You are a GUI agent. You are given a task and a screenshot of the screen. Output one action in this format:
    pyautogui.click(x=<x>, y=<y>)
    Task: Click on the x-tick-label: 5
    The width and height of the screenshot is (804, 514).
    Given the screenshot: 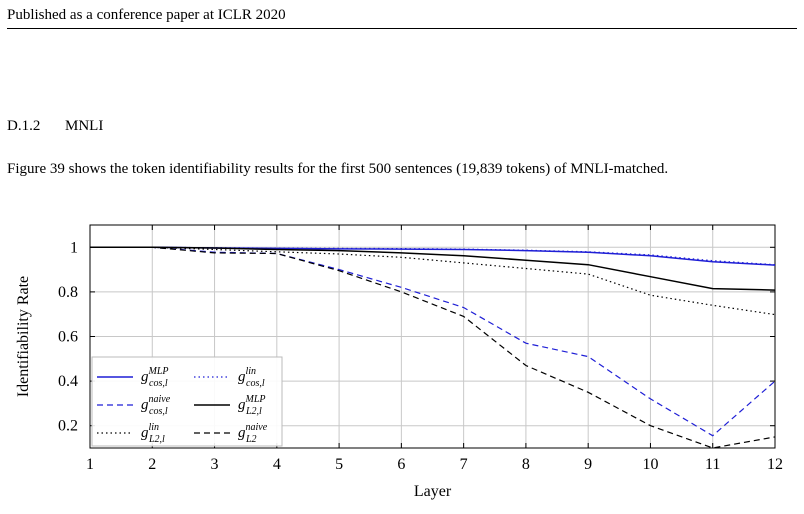 What is the action you would take?
    pyautogui.click(x=339, y=464)
    